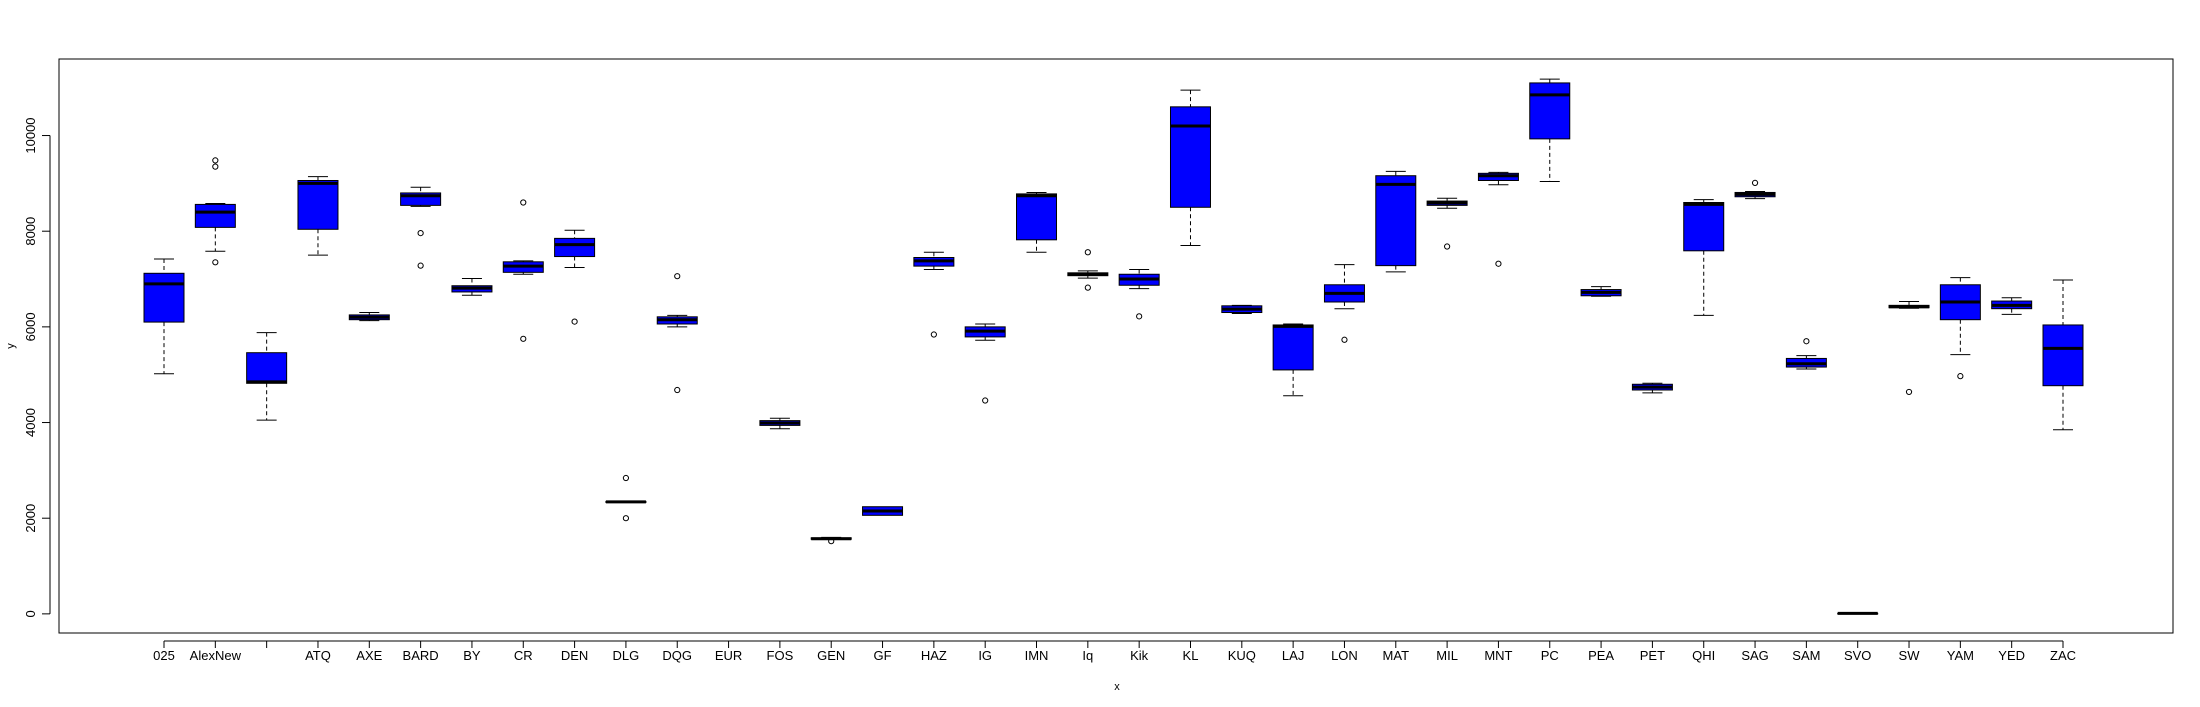 This screenshot has width=2200, height=707. Describe the element at coordinates (1601, 655) in the screenshot. I see `x-tick-label: PEA` at that location.